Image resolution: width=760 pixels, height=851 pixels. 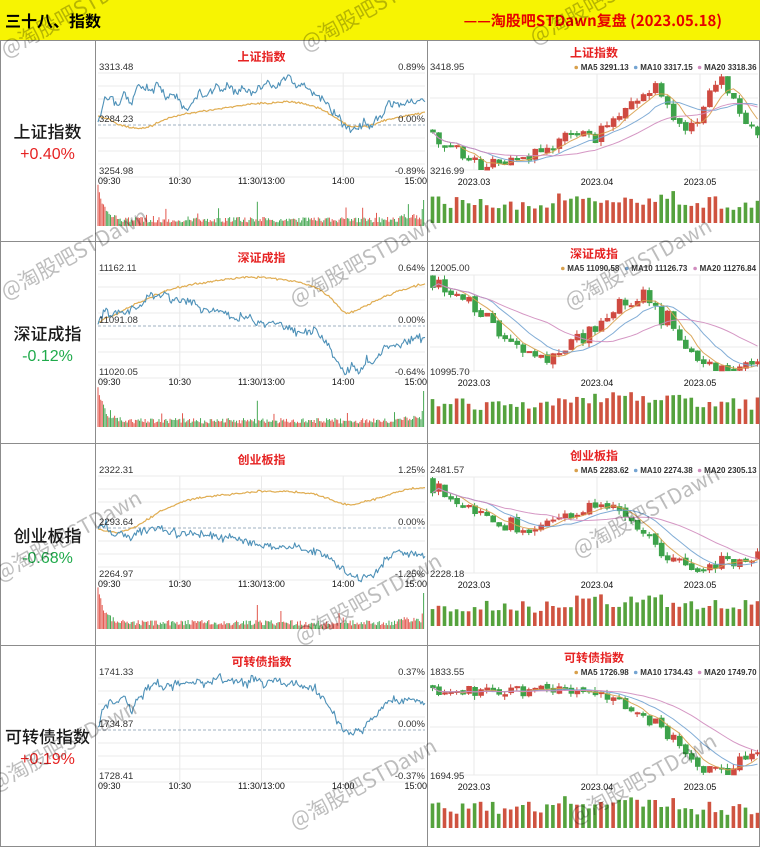 I want to click on svg-text: 3313.48, so click(x=116, y=67).